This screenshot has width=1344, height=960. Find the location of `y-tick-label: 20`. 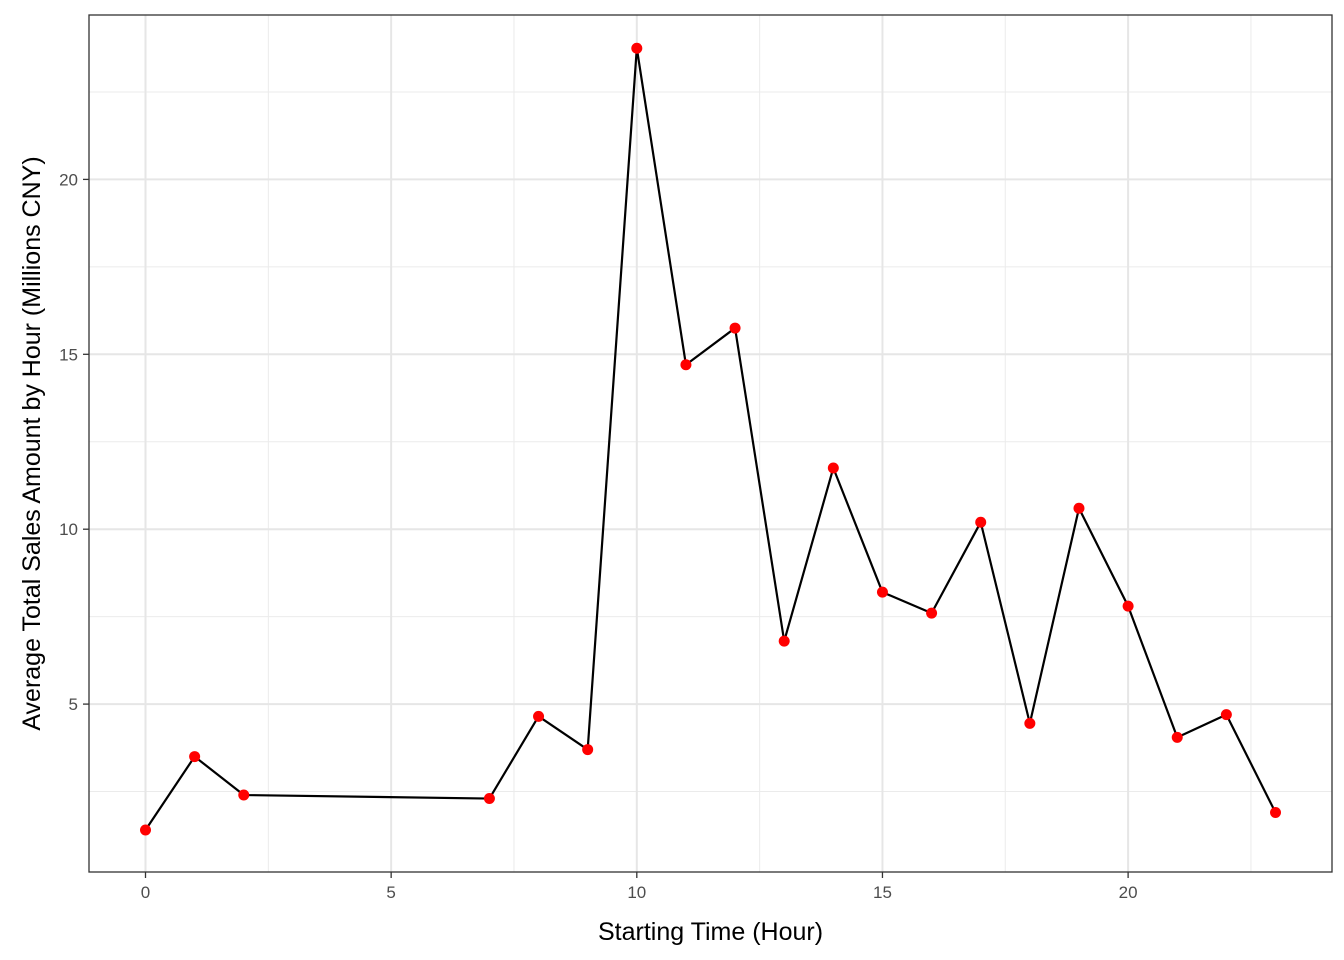

y-tick-label: 20 is located at coordinates (68, 179).